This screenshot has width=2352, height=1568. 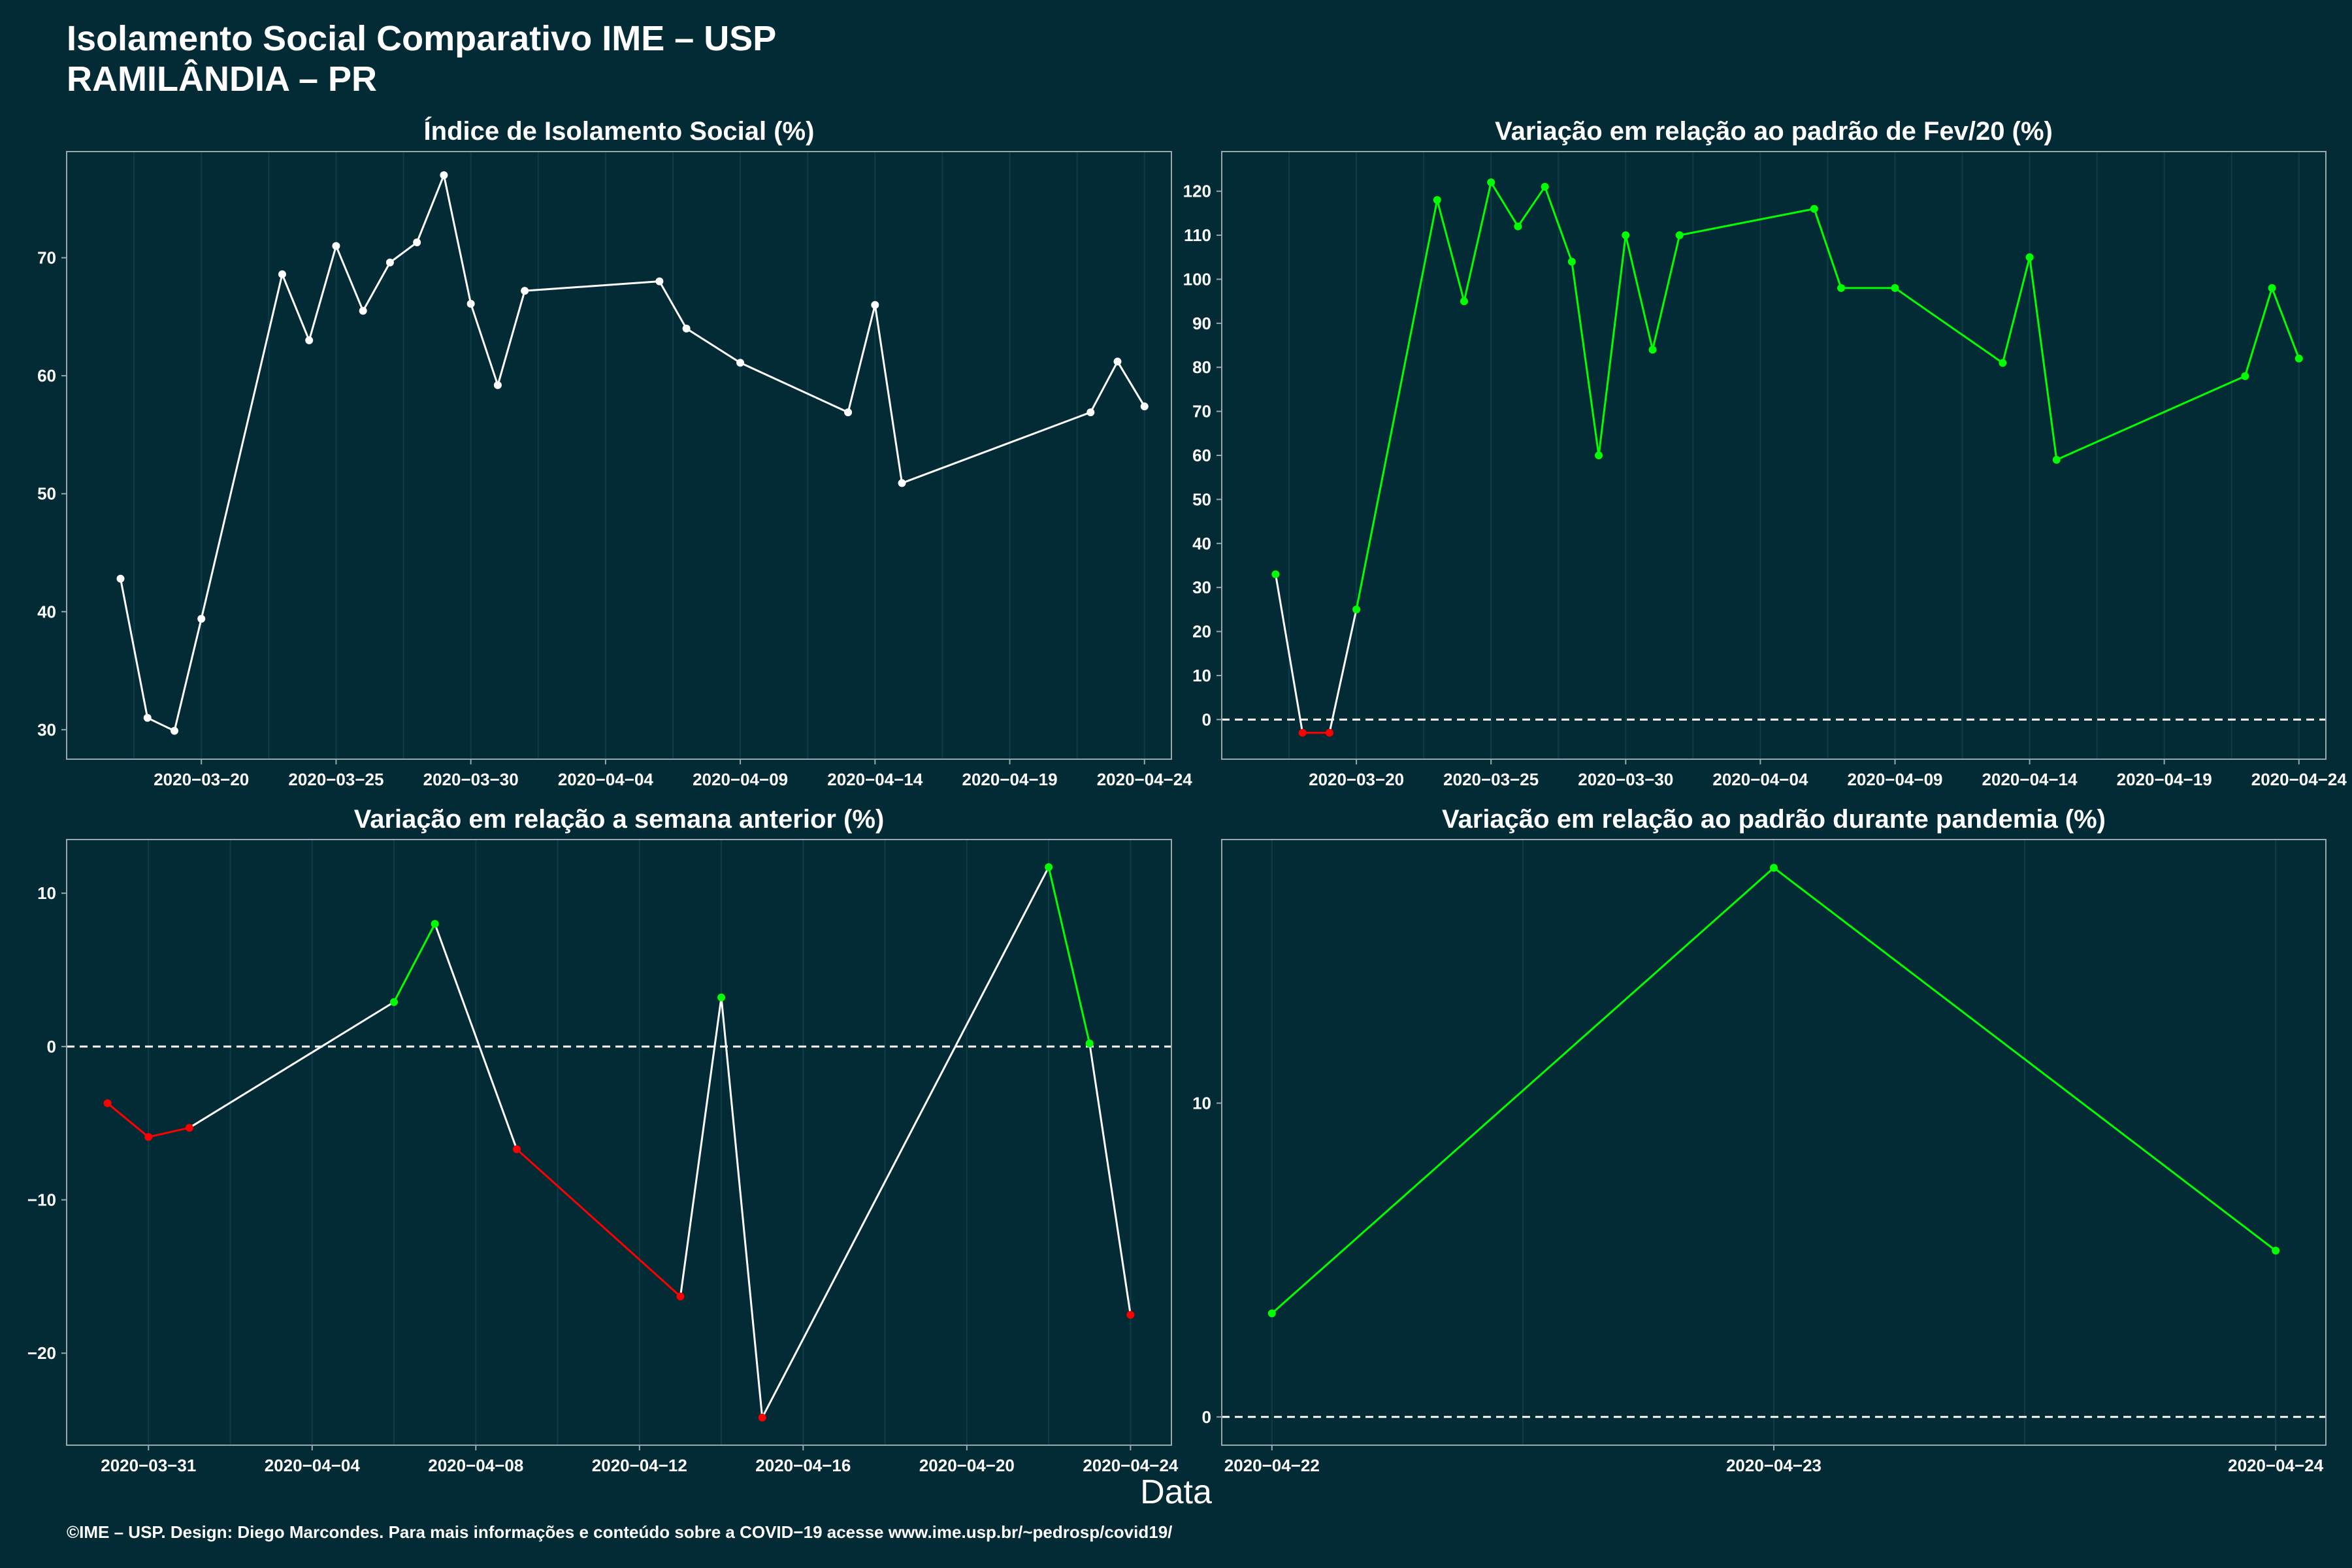 I want to click on x-tick-label: 2020−04−19, so click(x=2164, y=779).